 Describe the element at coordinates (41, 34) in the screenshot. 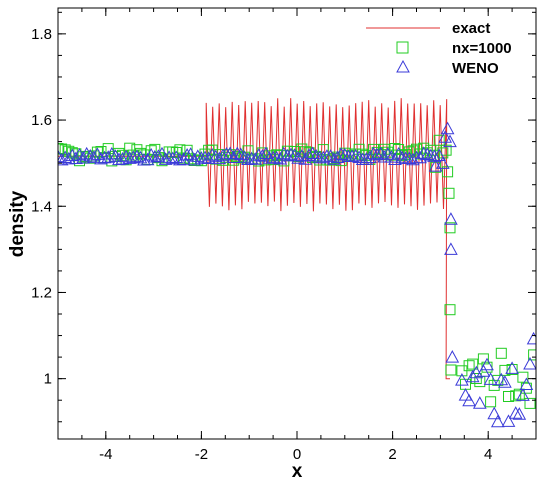

I see `y-tick-label: 1.8` at that location.